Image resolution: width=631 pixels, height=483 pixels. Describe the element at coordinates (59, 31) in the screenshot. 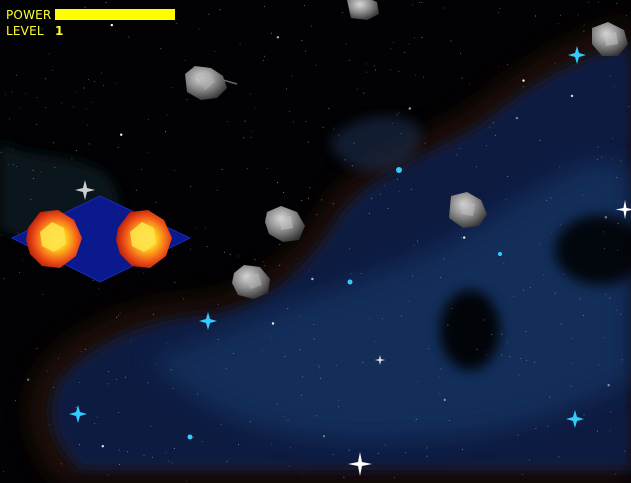

I see `level-value: 1` at that location.